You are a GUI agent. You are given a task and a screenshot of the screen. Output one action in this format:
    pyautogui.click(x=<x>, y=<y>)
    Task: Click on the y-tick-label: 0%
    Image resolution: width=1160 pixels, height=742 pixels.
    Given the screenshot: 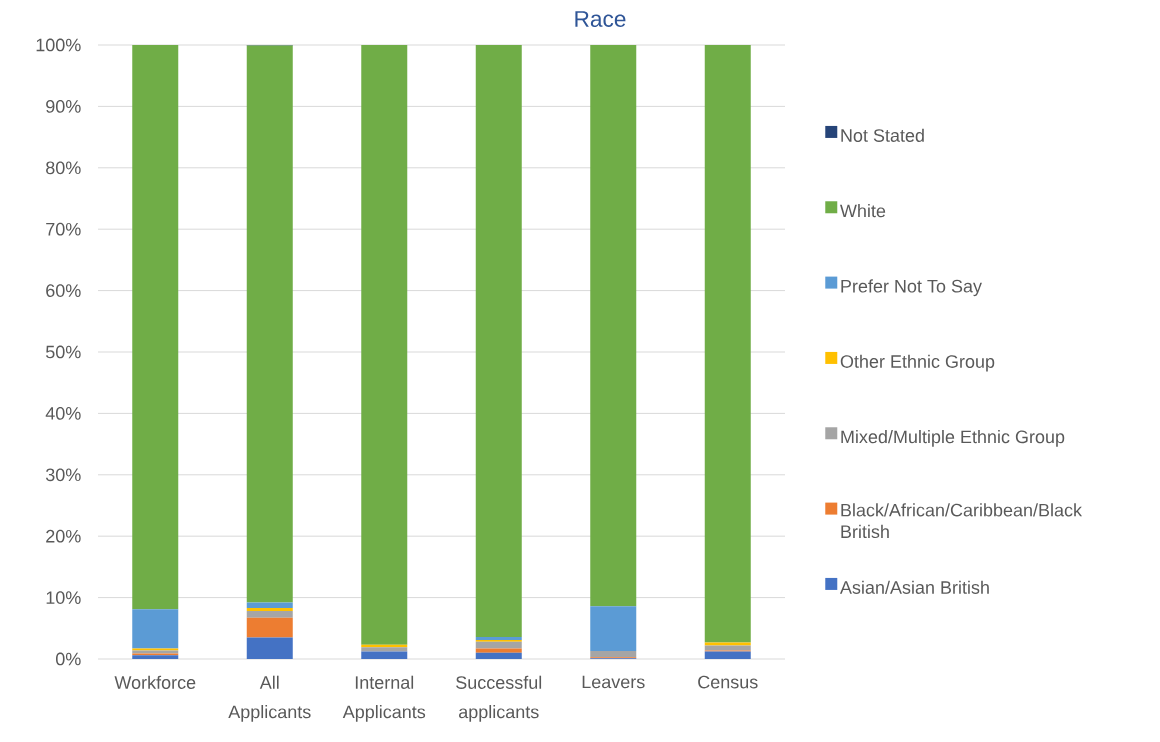 What is the action you would take?
    pyautogui.click(x=68, y=659)
    